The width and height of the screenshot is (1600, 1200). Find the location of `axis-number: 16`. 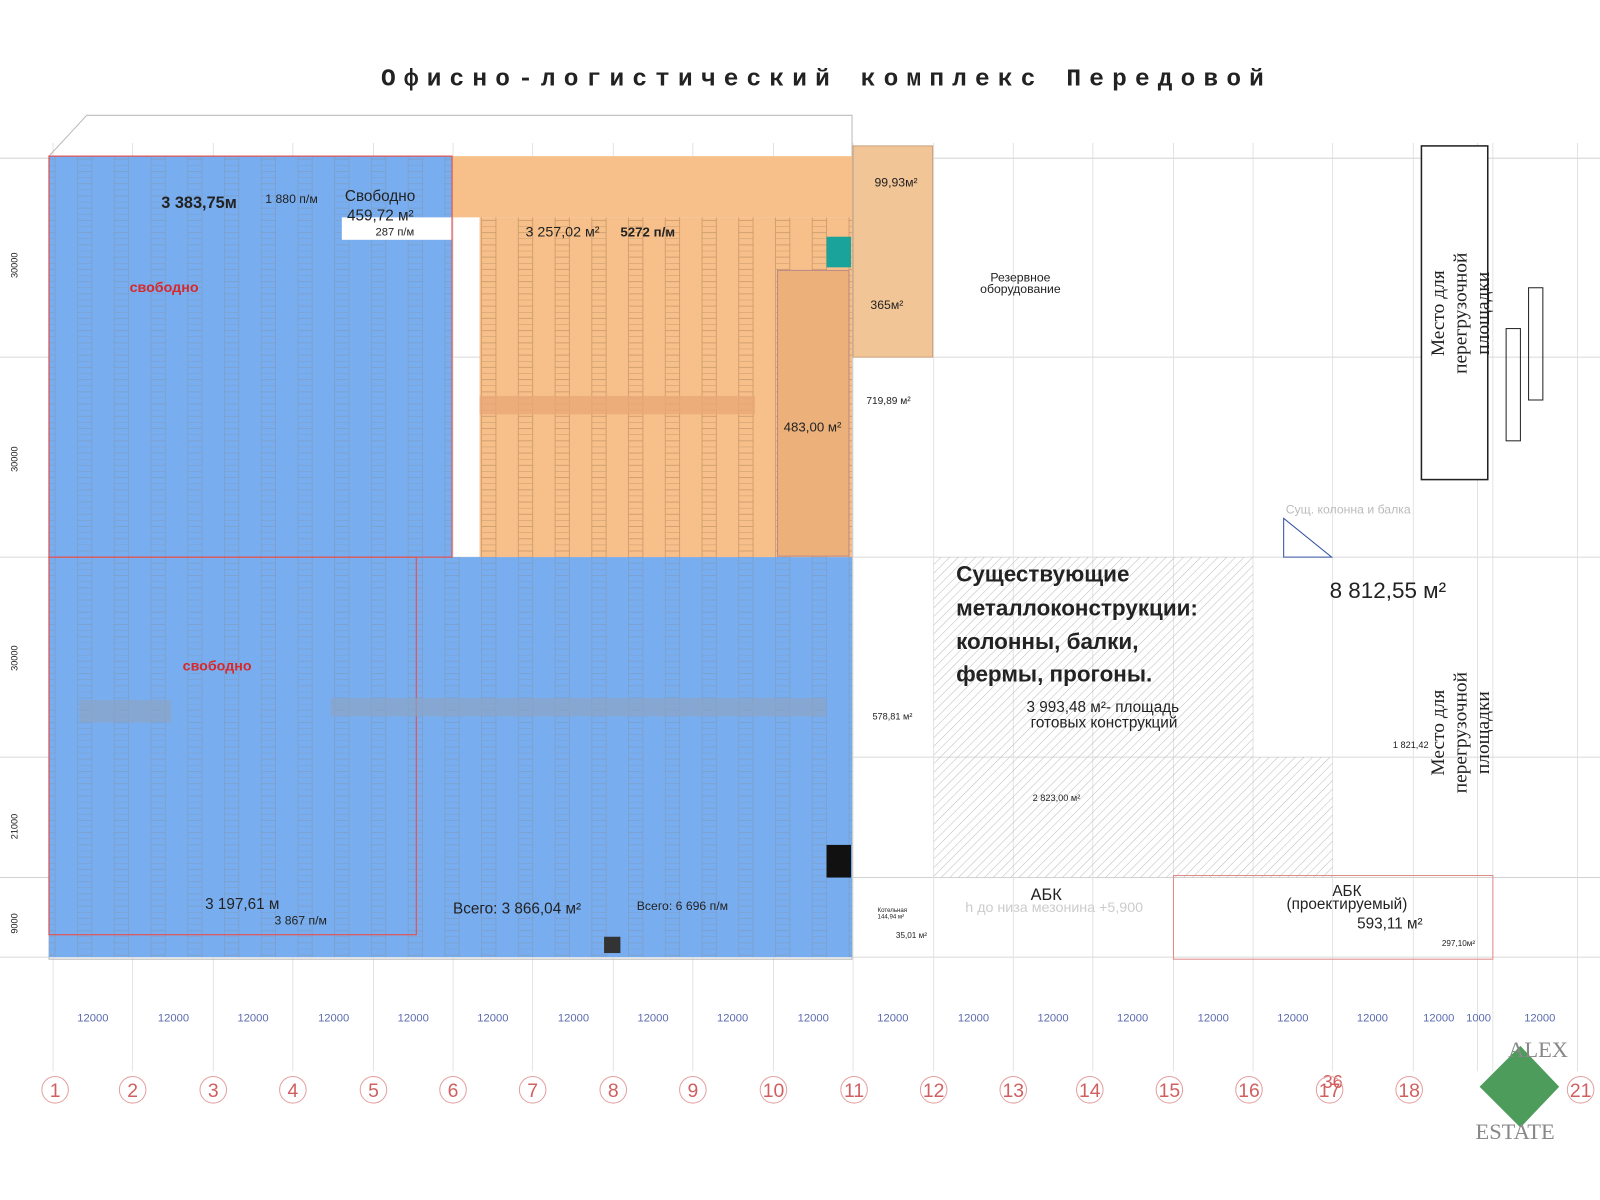

axis-number: 16 is located at coordinates (1249, 1091).